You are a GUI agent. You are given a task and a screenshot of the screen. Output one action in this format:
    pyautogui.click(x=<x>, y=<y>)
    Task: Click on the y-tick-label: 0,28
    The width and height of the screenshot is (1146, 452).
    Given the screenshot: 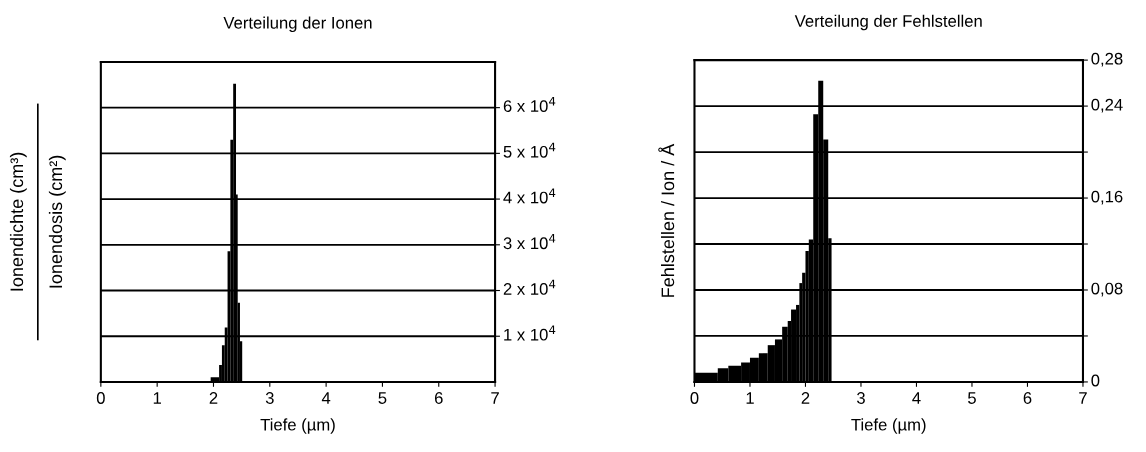 What is the action you would take?
    pyautogui.click(x=1107, y=59)
    